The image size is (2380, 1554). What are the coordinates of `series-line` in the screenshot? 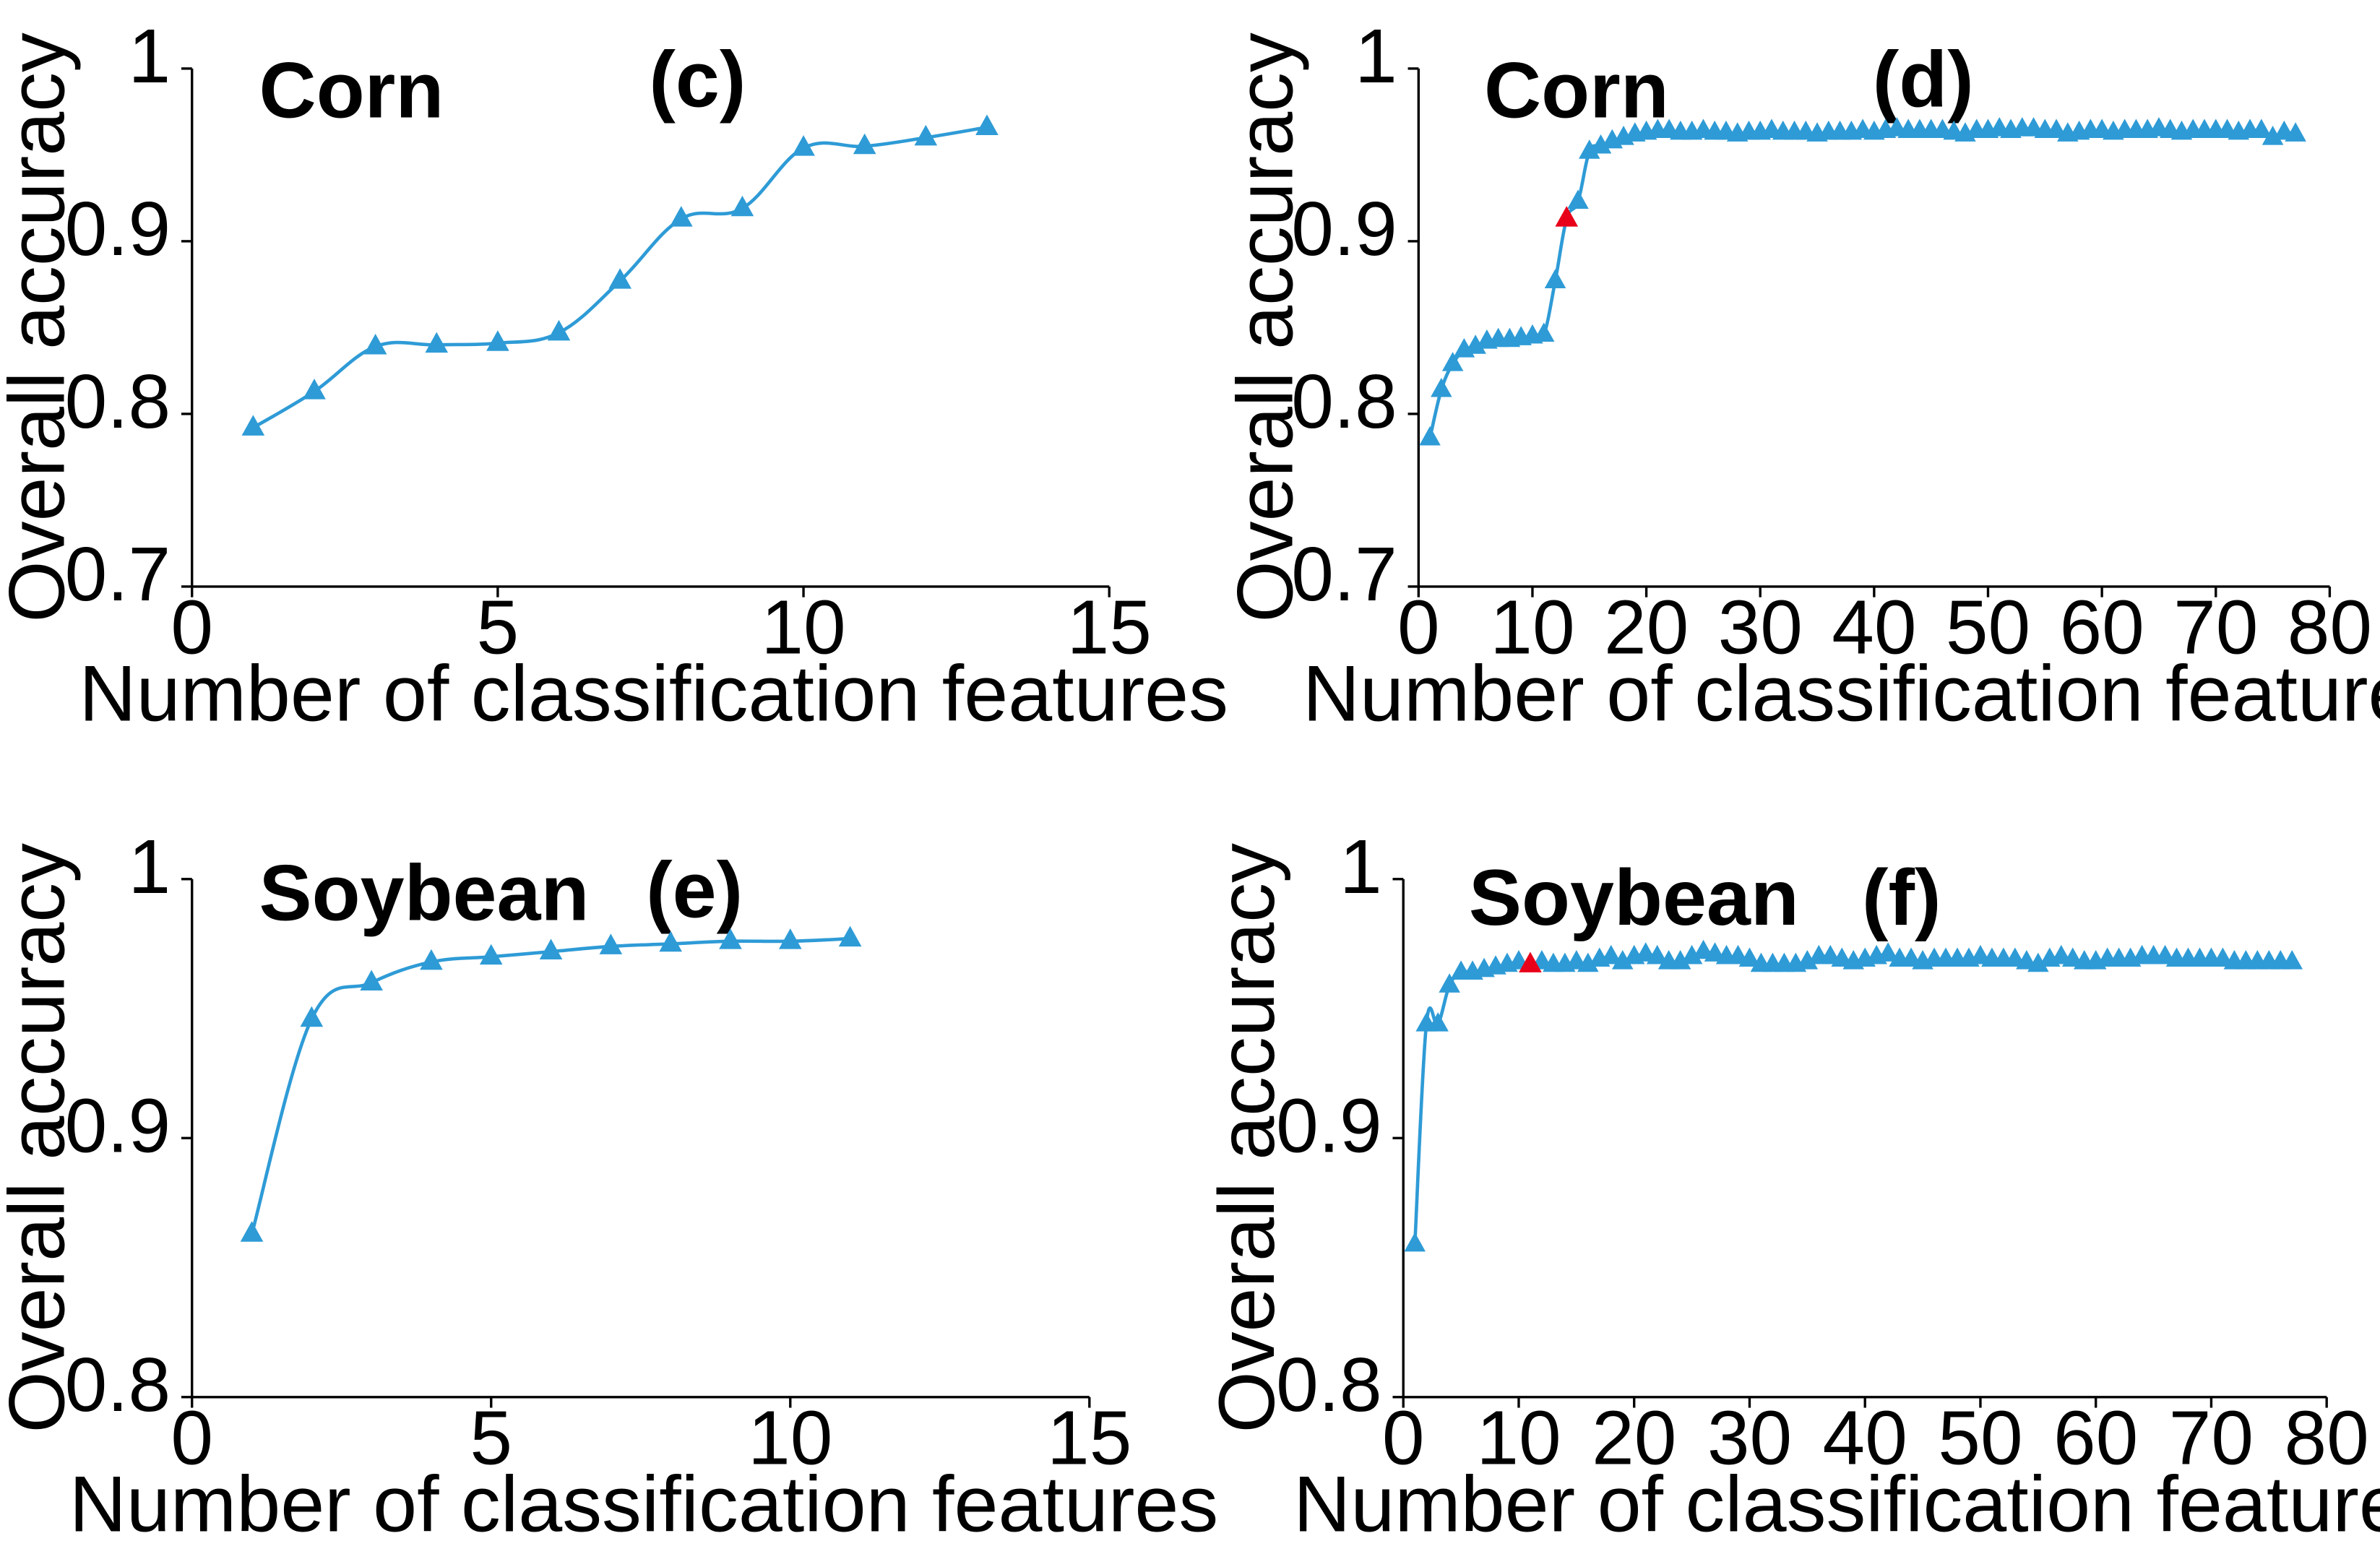 It's located at (550, 1085).